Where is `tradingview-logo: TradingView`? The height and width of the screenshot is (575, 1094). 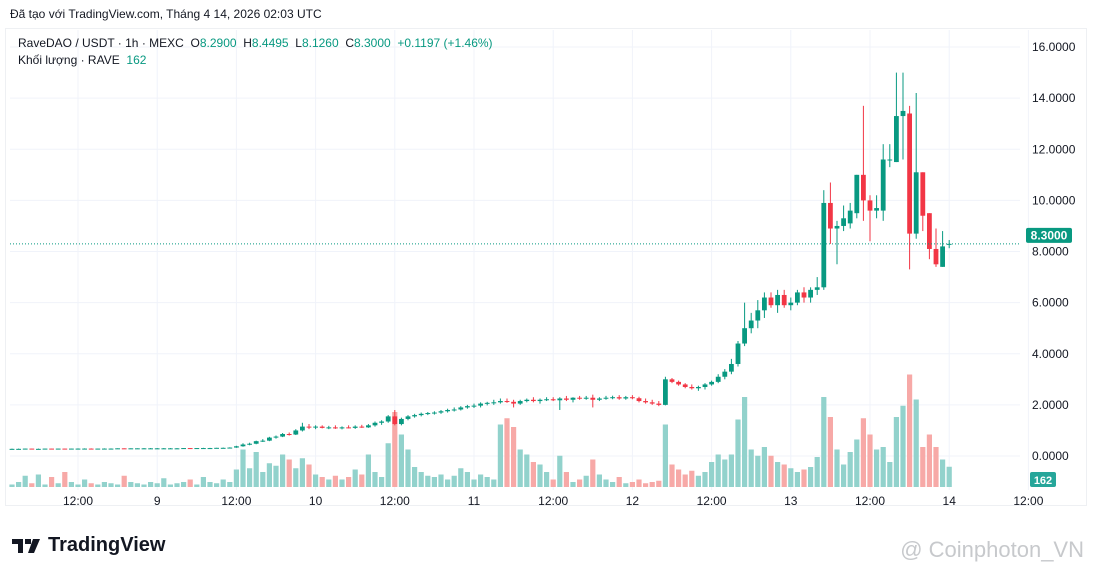 tradingview-logo: TradingView is located at coordinates (88, 545).